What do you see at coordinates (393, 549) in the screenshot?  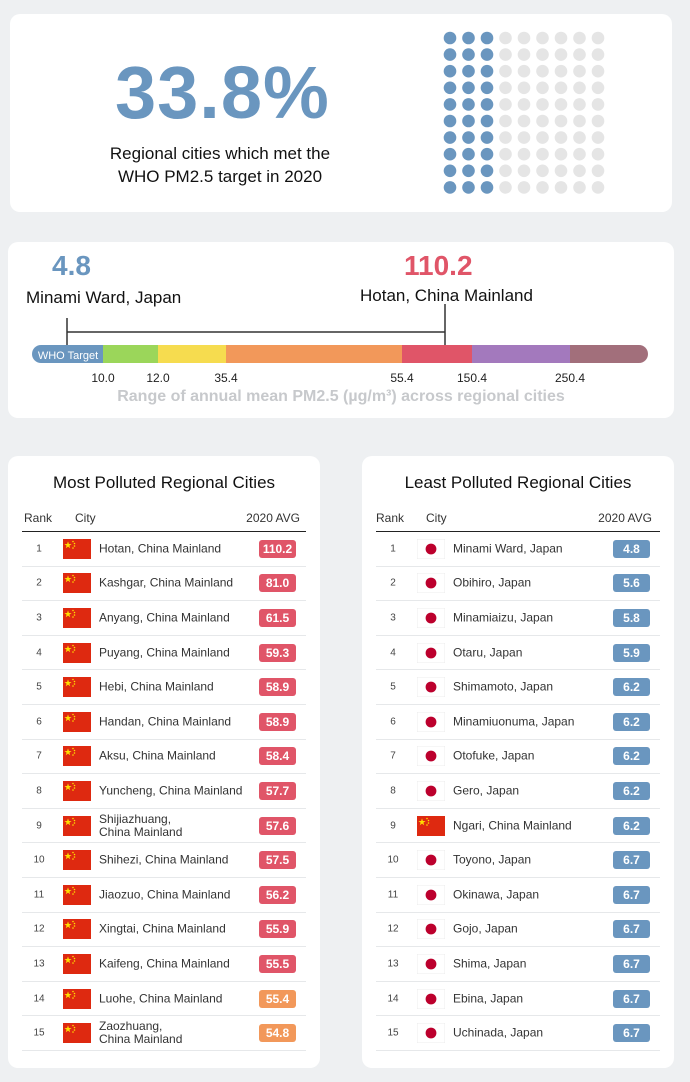 I see `row-rank: 1` at bounding box center [393, 549].